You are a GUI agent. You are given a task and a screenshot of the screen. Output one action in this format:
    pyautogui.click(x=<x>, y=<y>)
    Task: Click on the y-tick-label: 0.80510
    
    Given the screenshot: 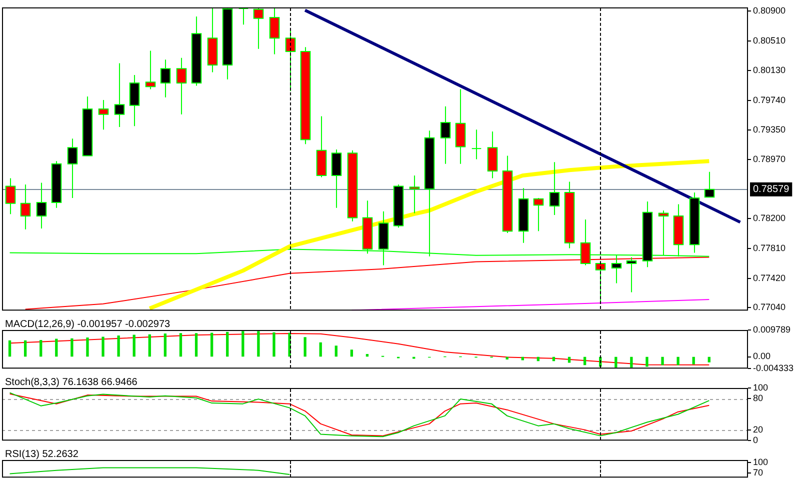 What is the action you would take?
    pyautogui.click(x=769, y=41)
    